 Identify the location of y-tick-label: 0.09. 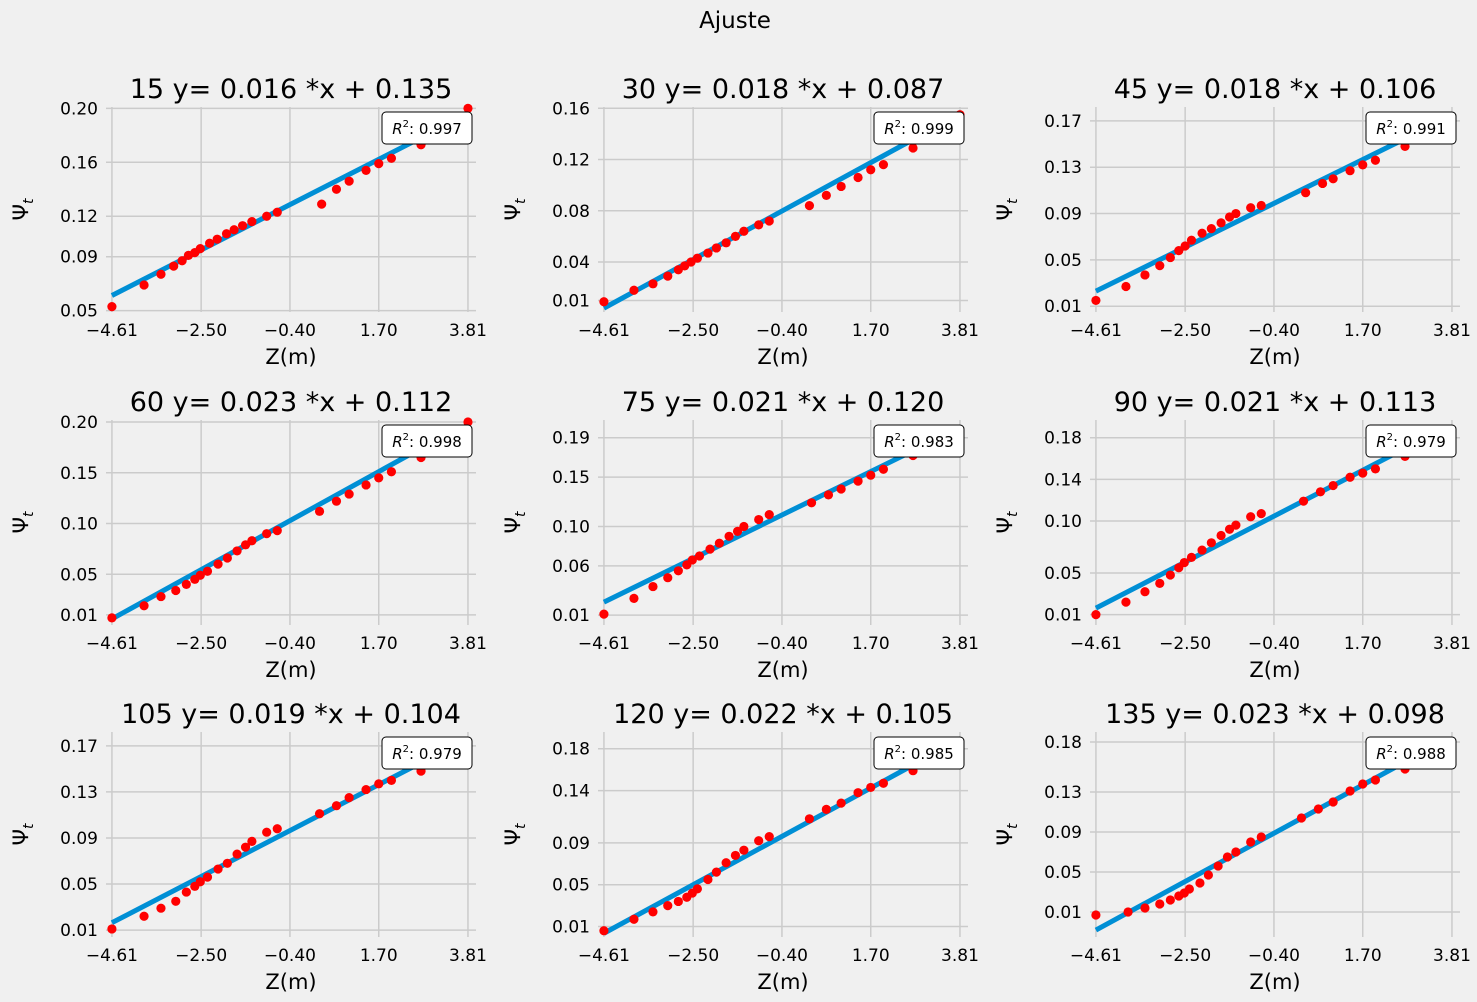
(1063, 215).